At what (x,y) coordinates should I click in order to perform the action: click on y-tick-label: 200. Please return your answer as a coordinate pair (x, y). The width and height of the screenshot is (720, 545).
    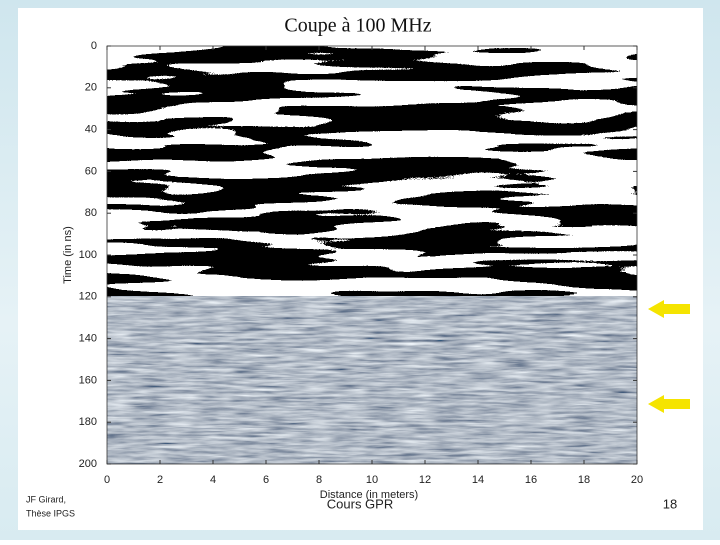
    Looking at the image, I should click on (88, 464).